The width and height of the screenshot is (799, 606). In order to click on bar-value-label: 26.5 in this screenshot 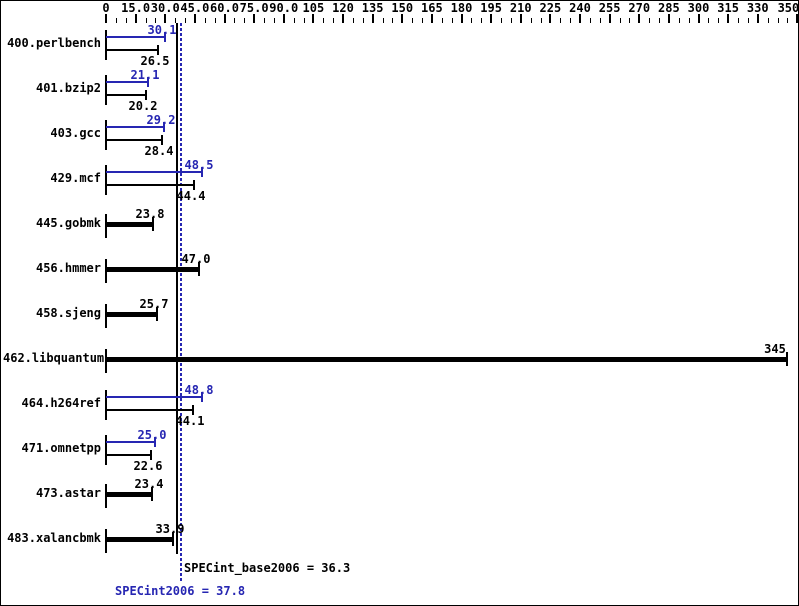, I will do `click(155, 61)`.